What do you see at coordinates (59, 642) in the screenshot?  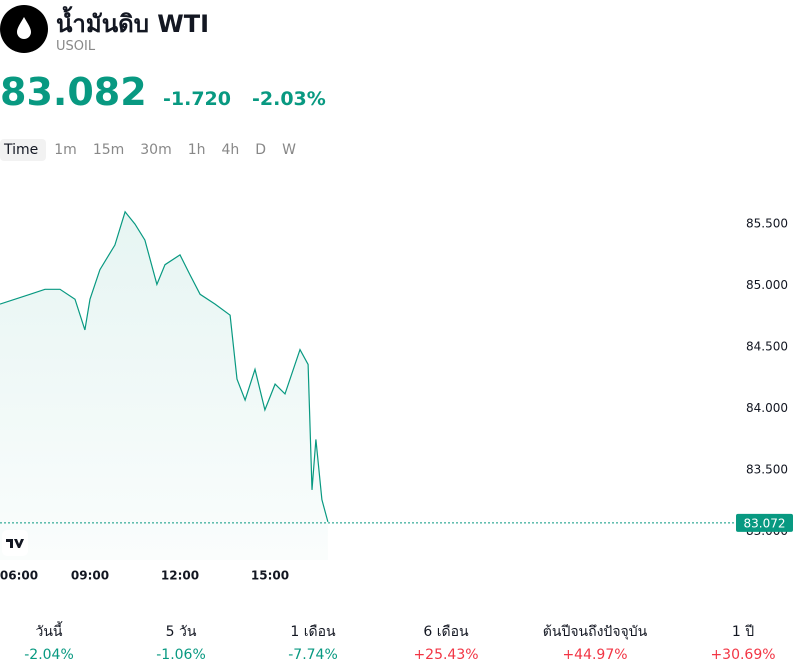 I see `stat: วันนี้ -2.04%` at bounding box center [59, 642].